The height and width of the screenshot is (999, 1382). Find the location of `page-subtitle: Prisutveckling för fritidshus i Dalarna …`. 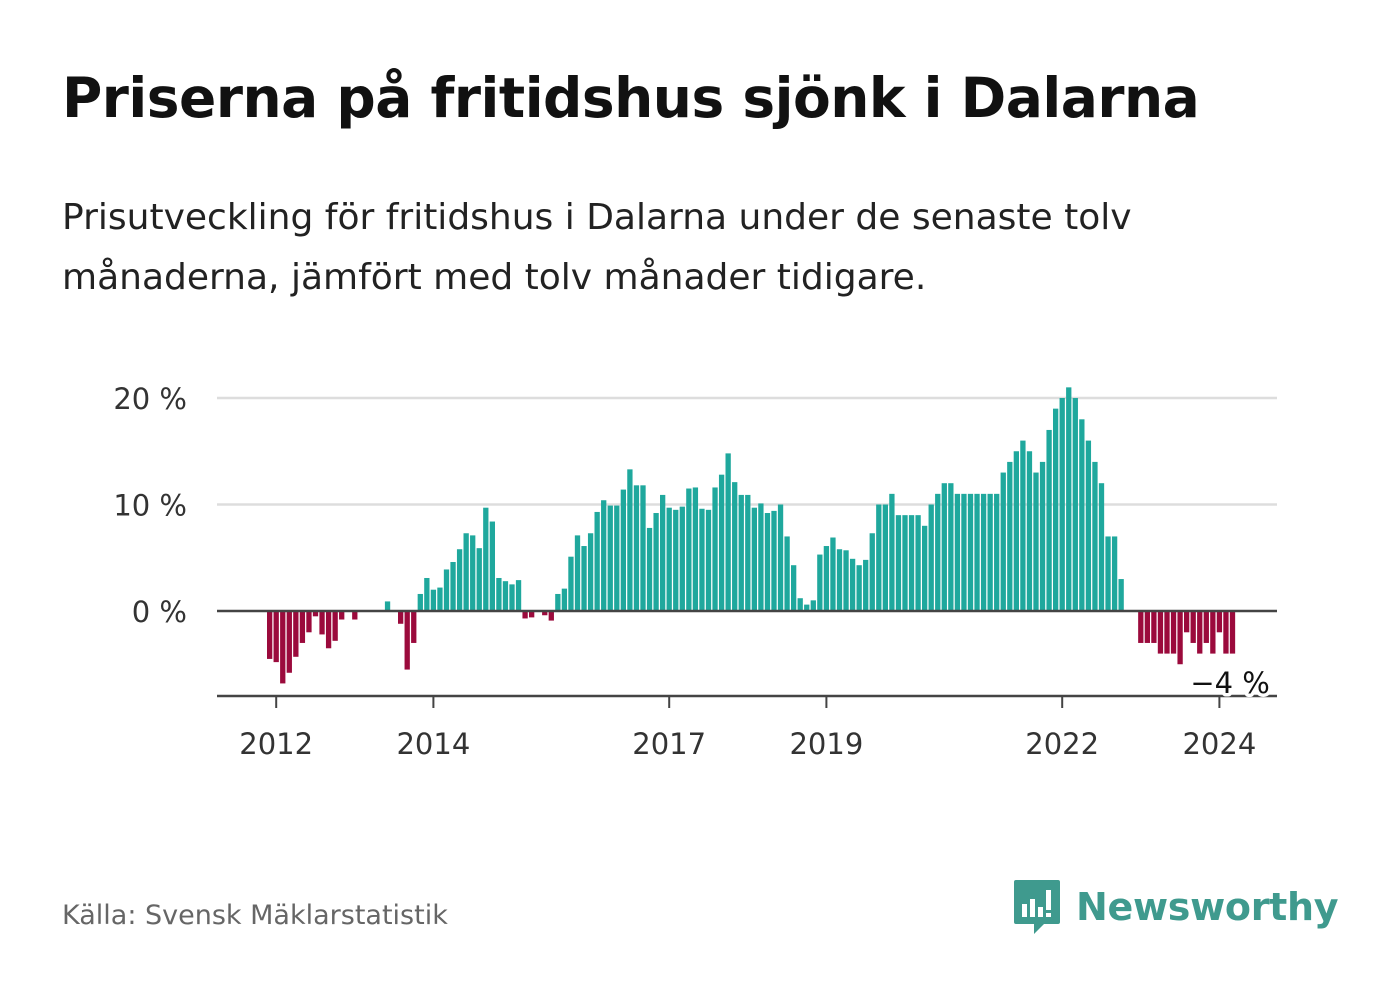

page-subtitle: Prisutveckling för fritidshus i Dalarna … is located at coordinates (597, 247).